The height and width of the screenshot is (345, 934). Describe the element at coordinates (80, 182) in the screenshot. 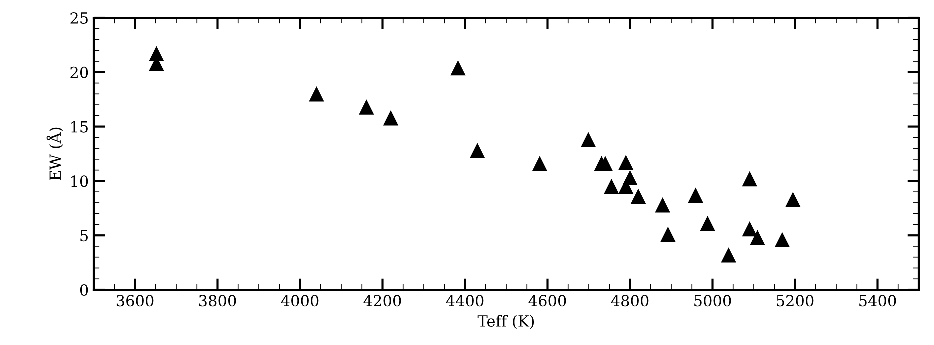

I see `y-tick-label: 10` at that location.